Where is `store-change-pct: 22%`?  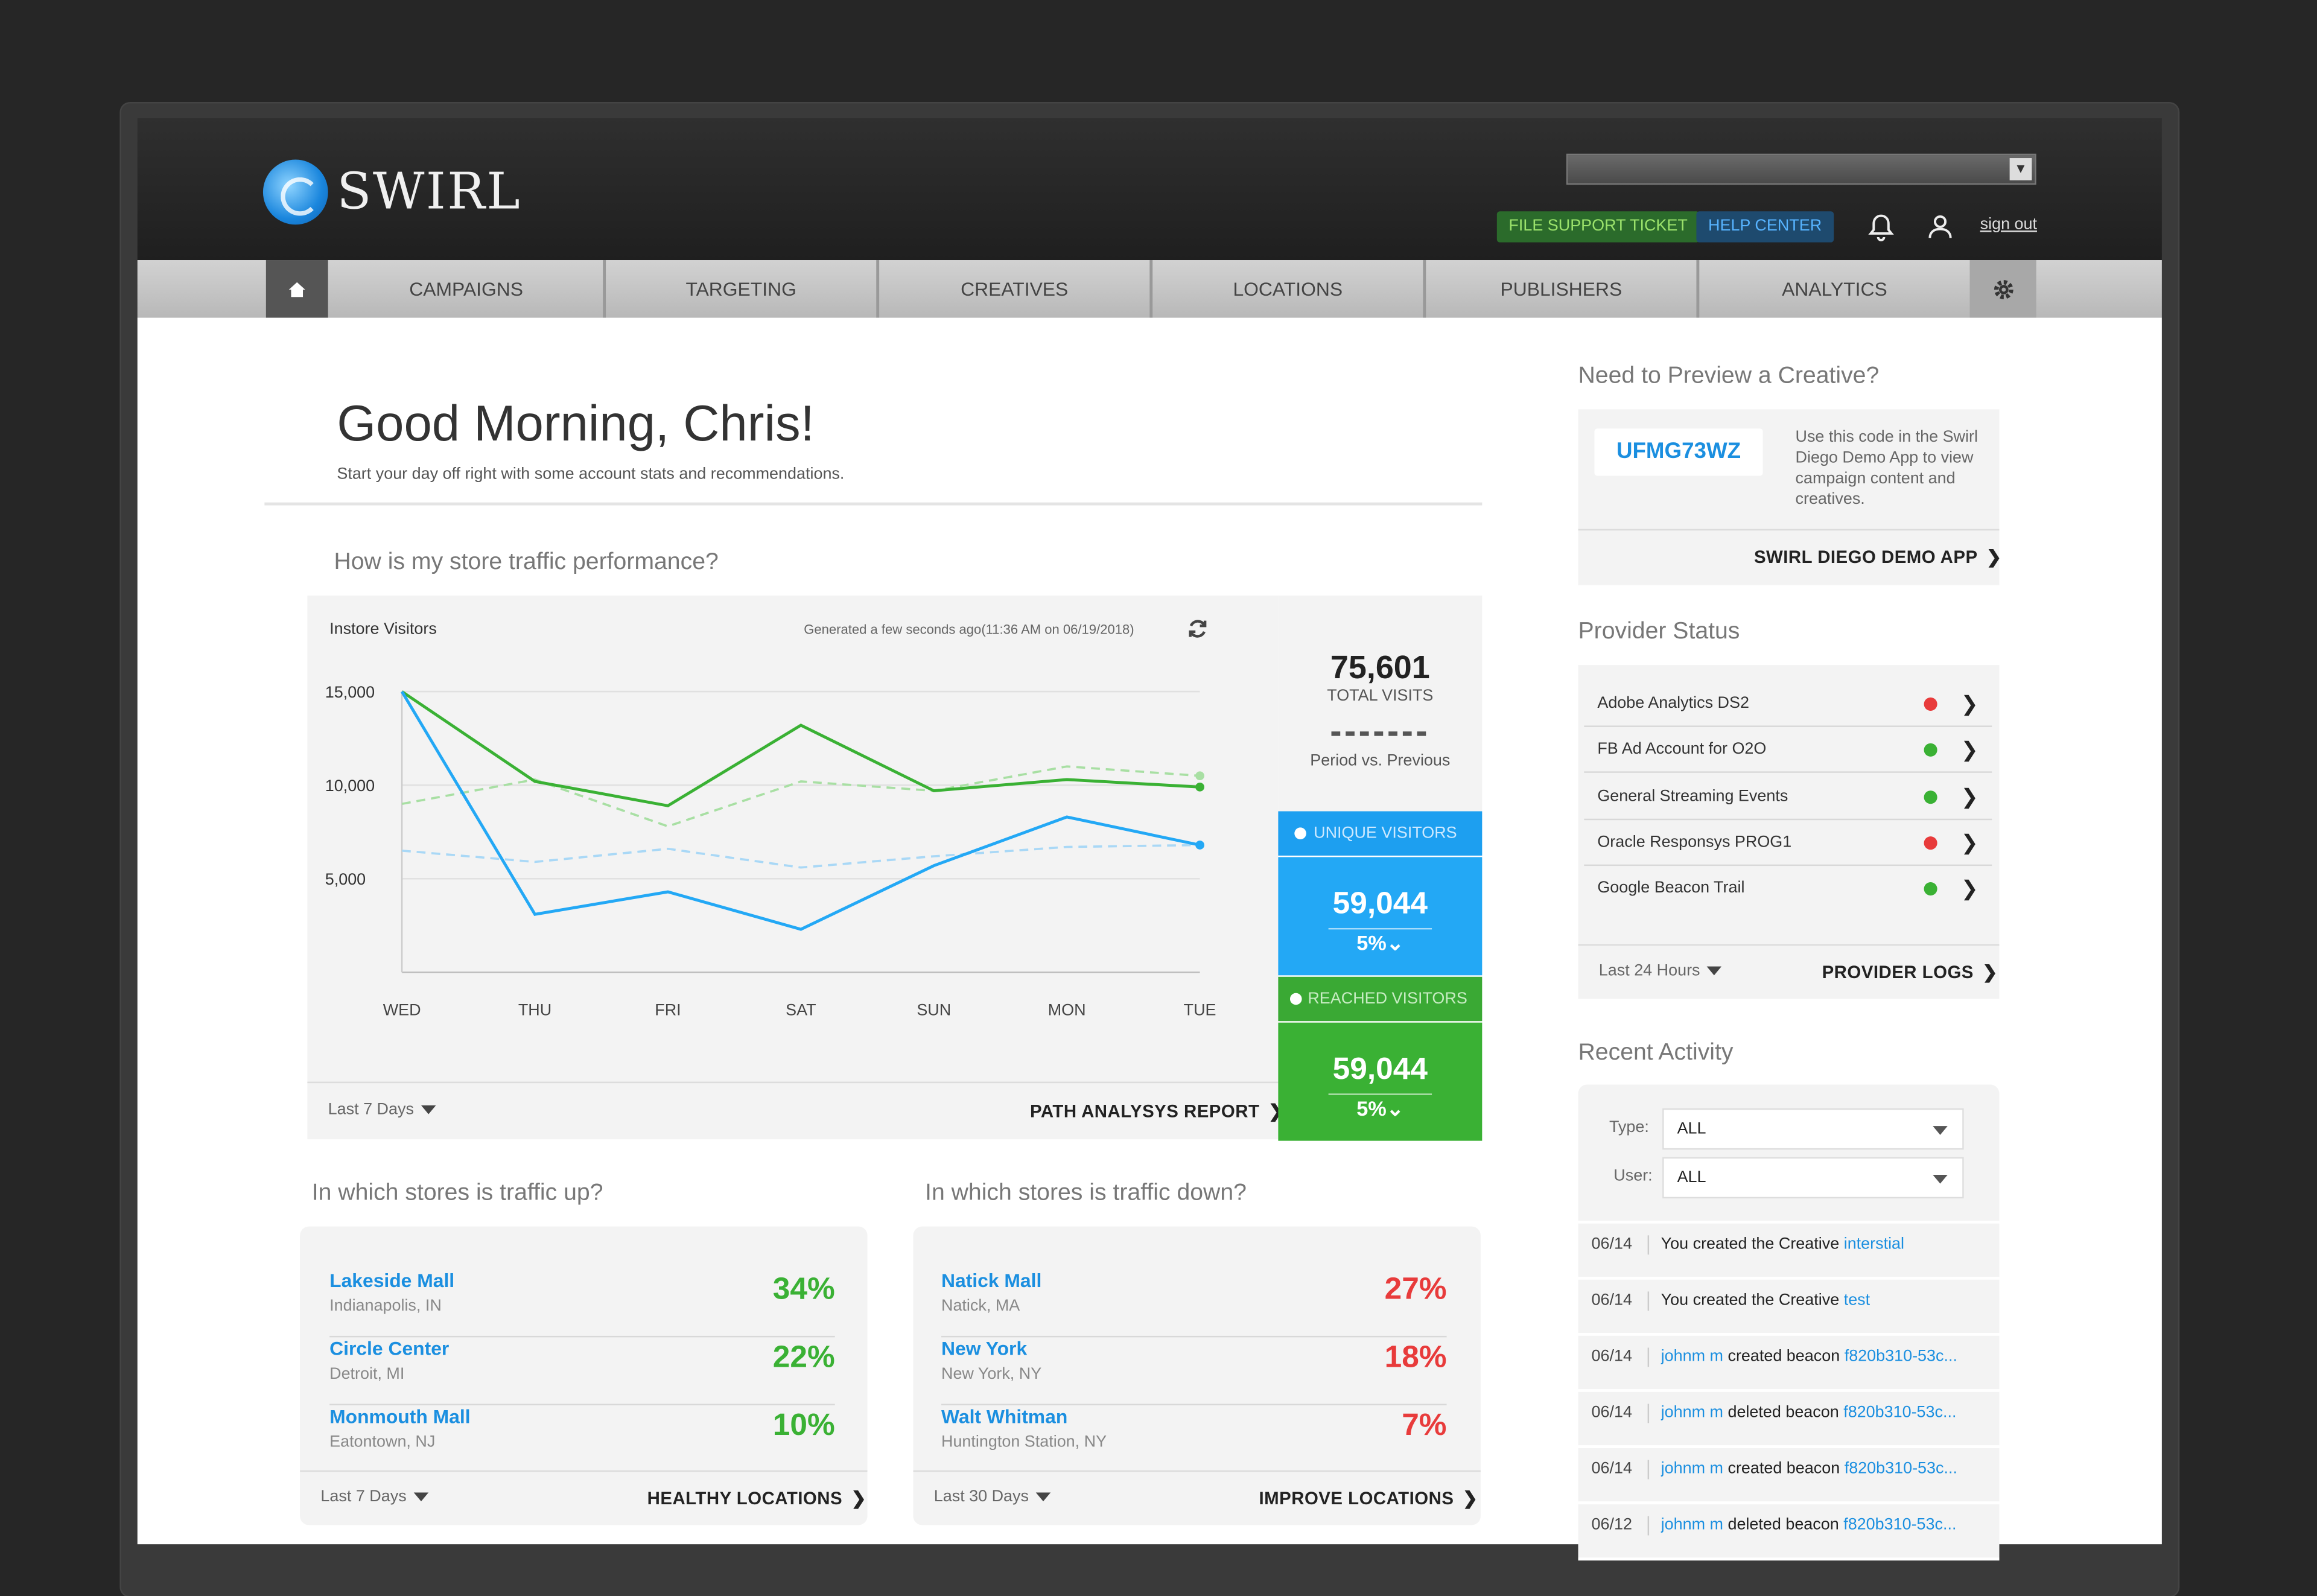
store-change-pct: 22% is located at coordinates (803, 1358).